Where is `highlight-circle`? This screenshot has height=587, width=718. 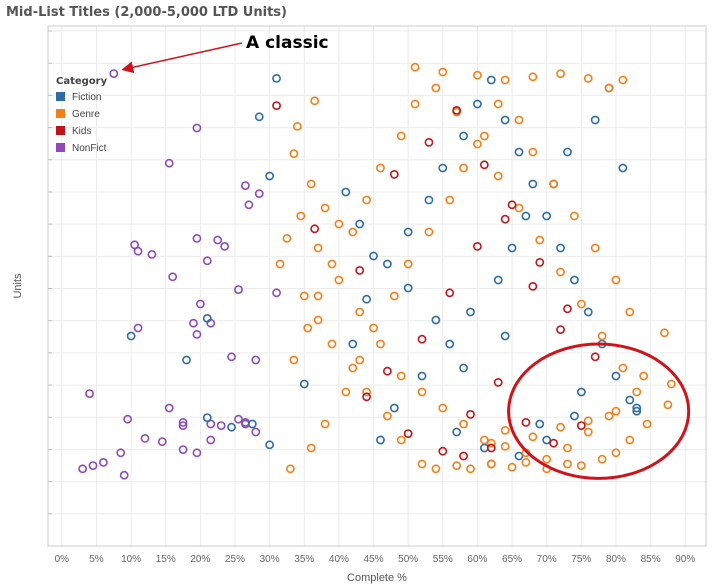 highlight-circle is located at coordinates (599, 411).